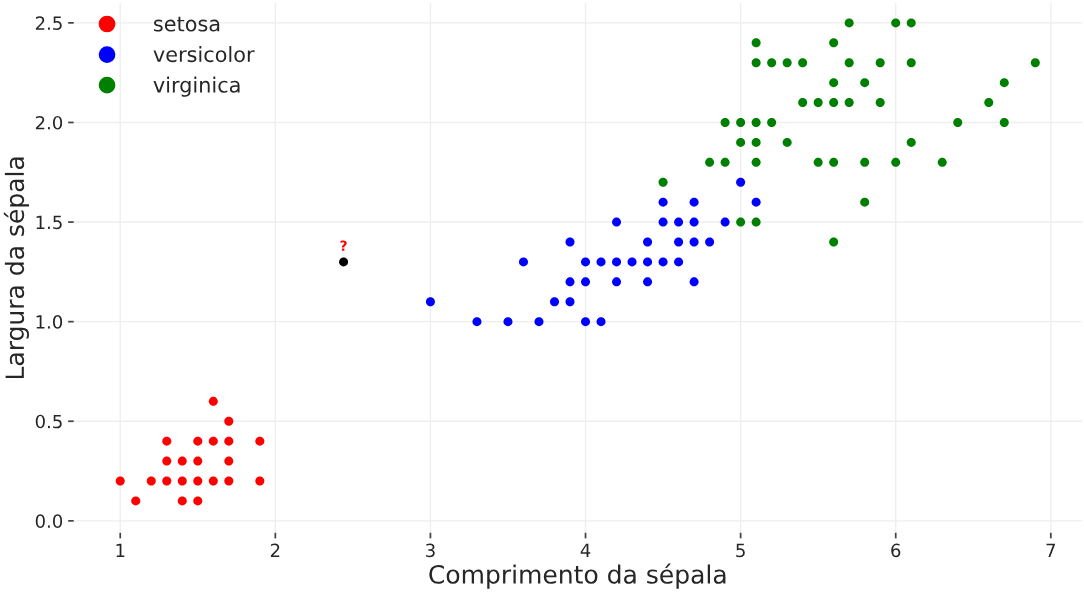  What do you see at coordinates (196, 86) in the screenshot?
I see `legend-label: virginica` at bounding box center [196, 86].